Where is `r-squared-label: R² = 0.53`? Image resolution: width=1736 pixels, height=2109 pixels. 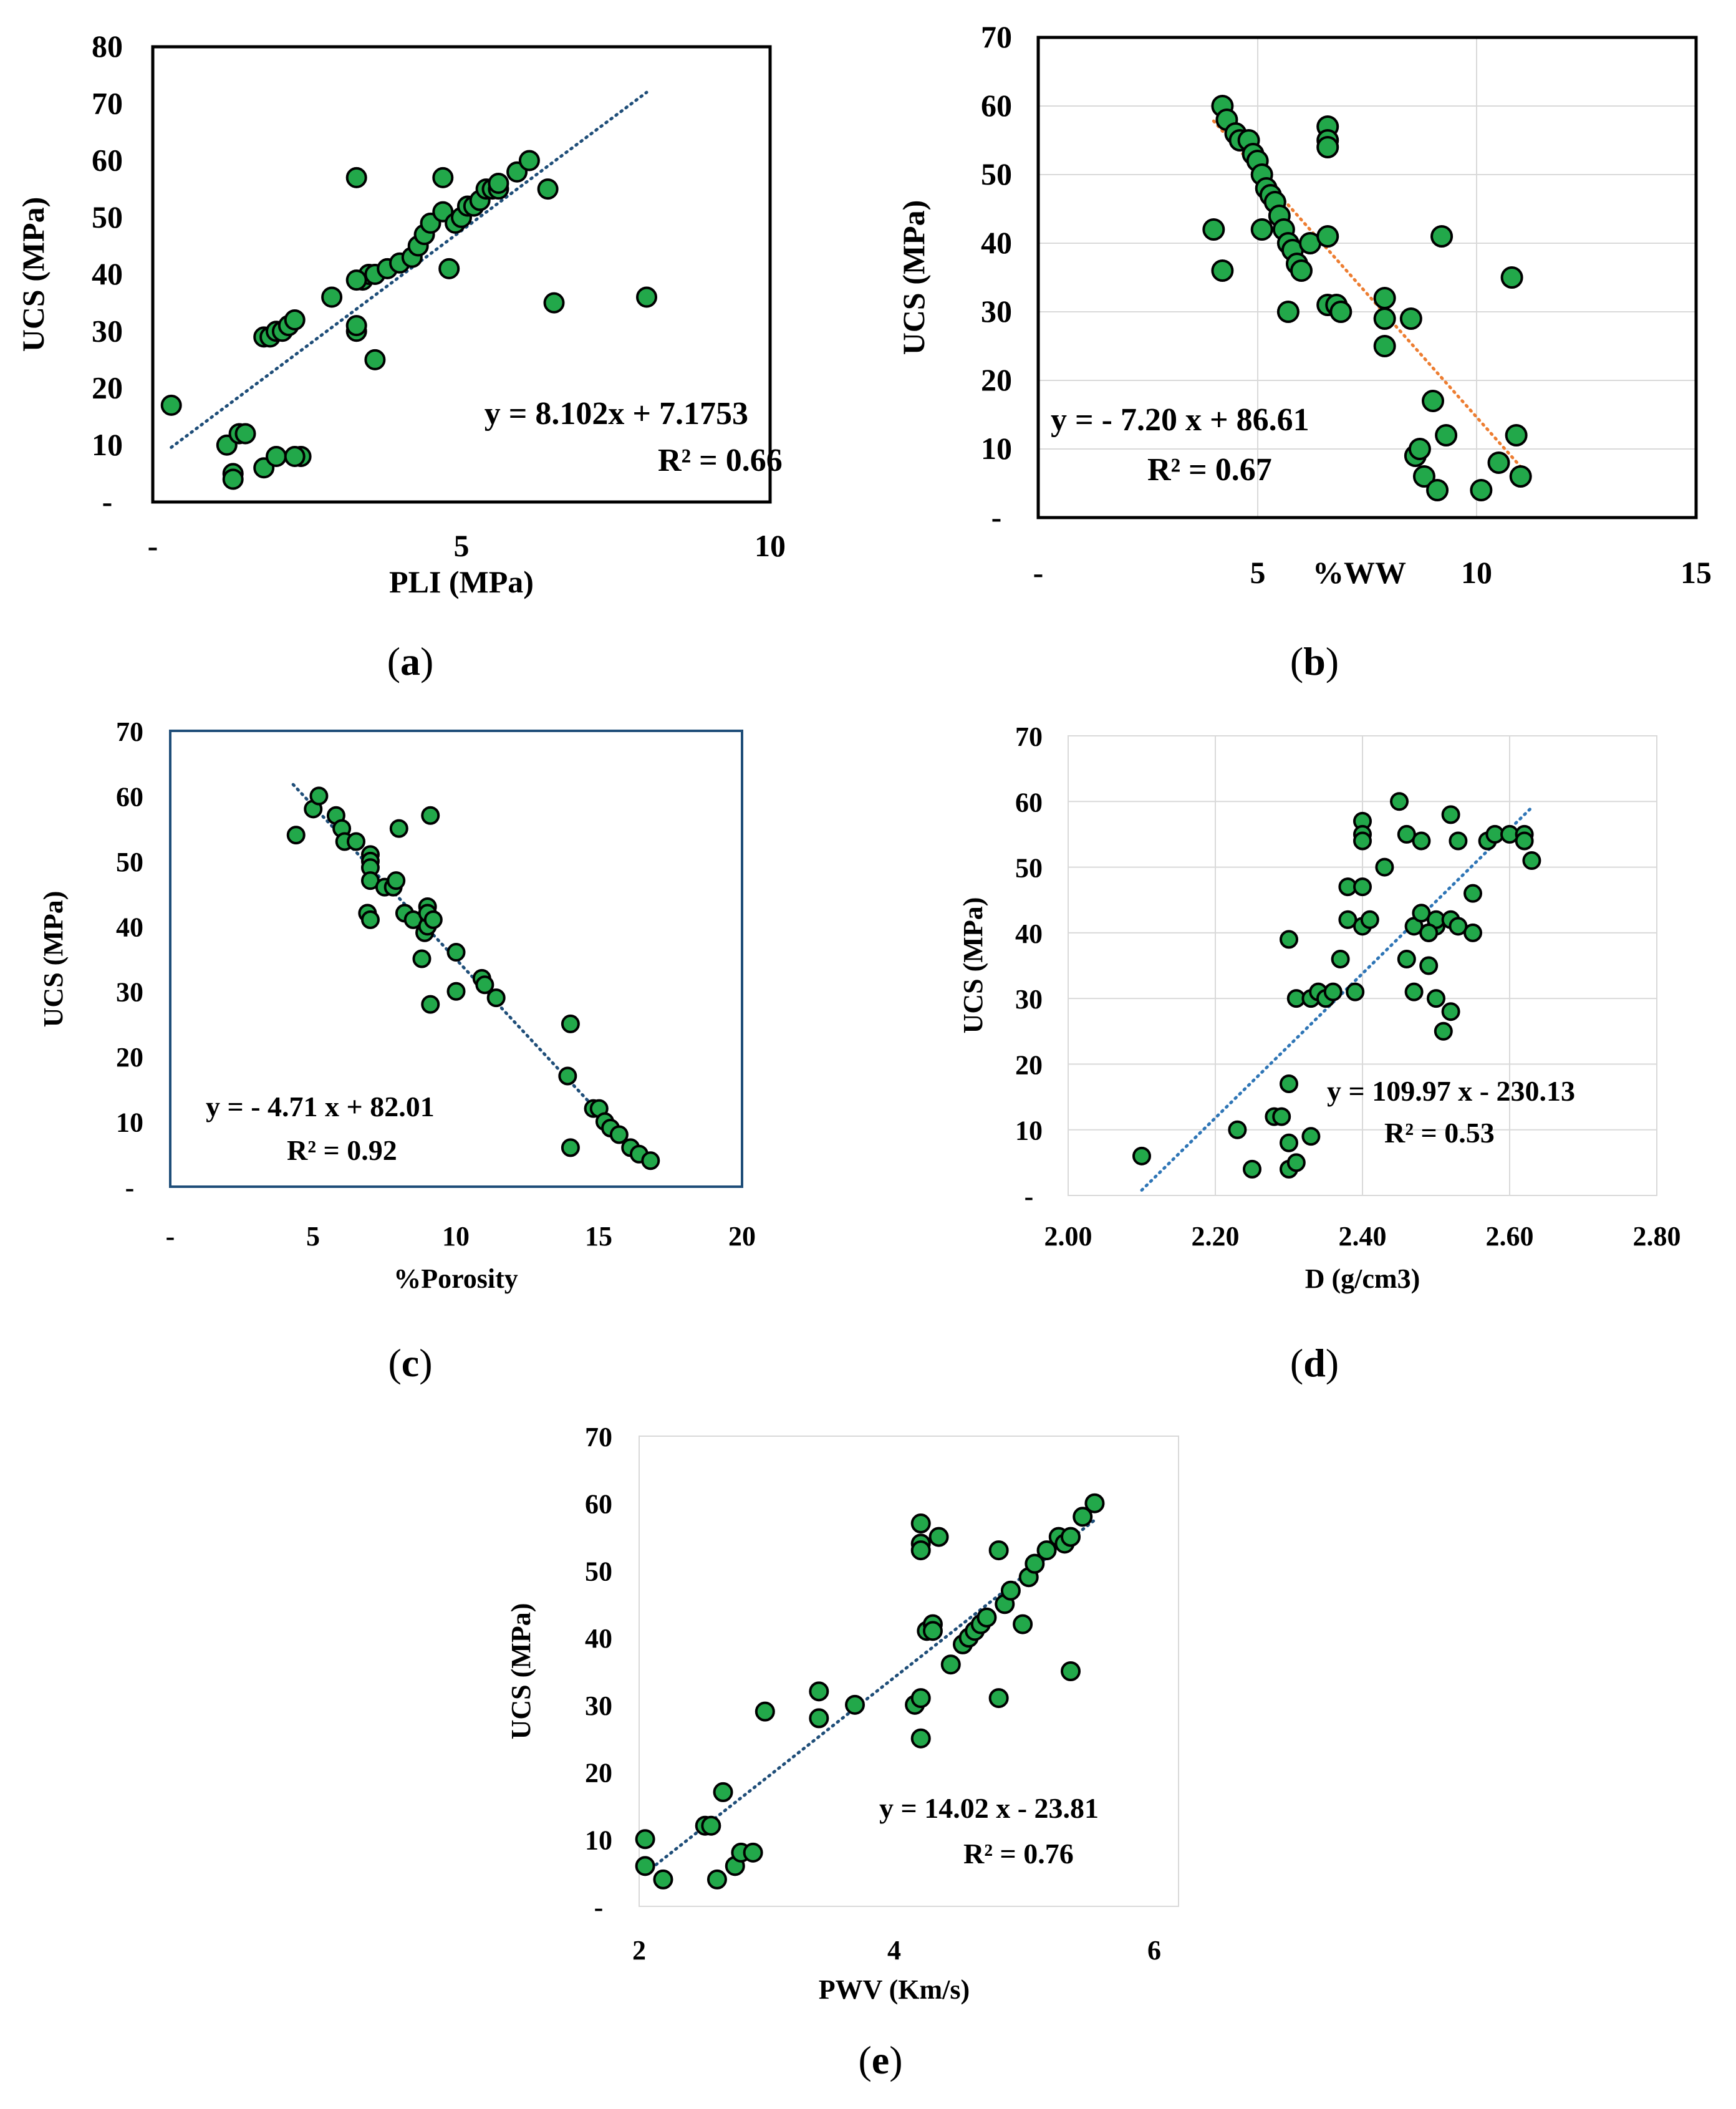 r-squared-label: R² = 0.53 is located at coordinates (1439, 1133).